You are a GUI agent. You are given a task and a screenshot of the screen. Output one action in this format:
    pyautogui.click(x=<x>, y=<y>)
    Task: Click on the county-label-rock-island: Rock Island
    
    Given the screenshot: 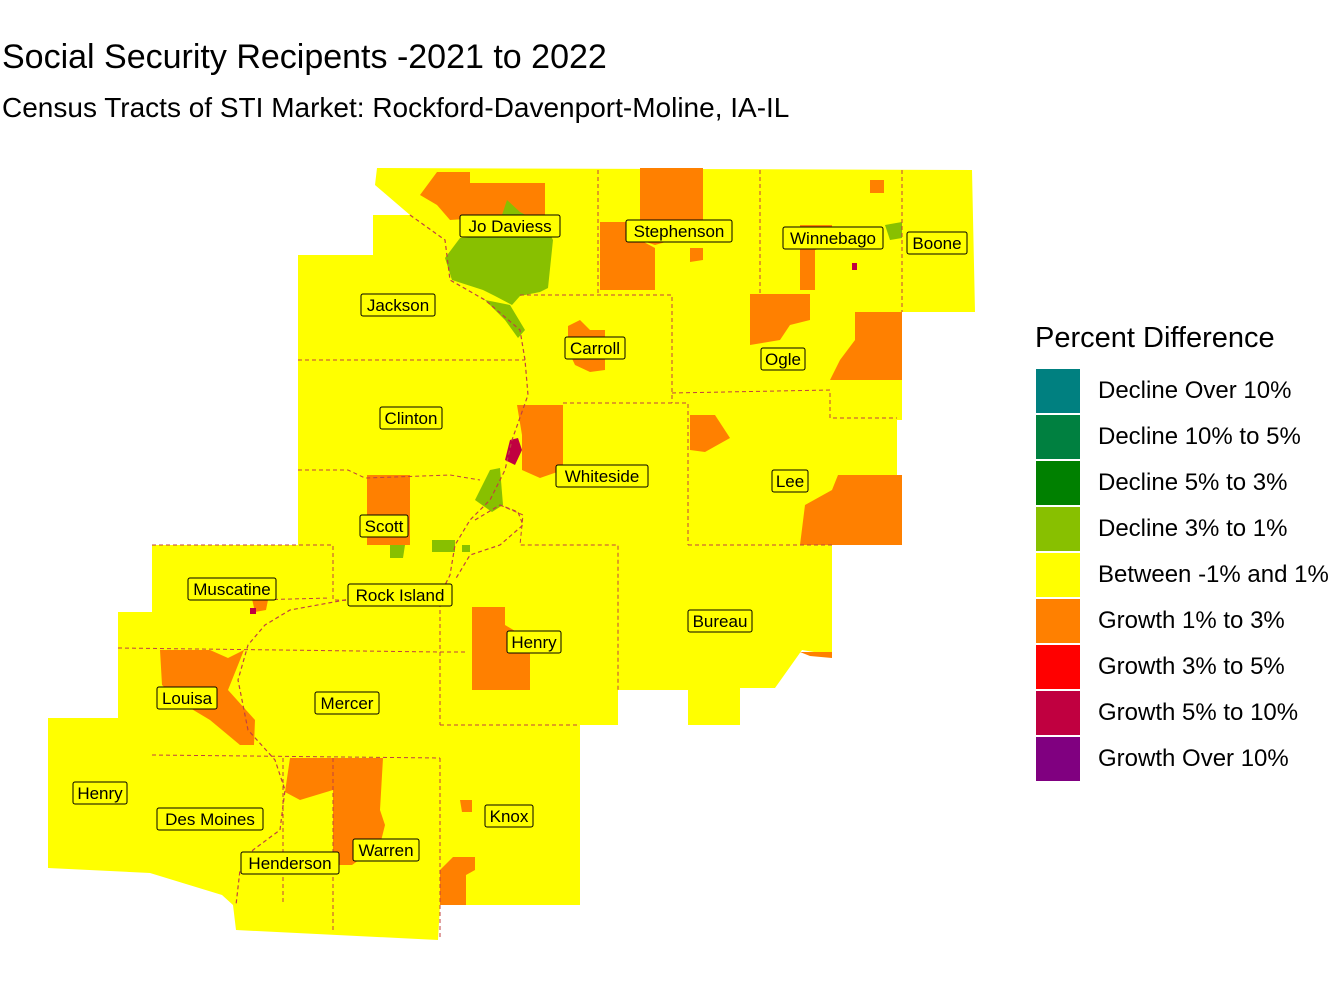 What is the action you would take?
    pyautogui.click(x=400, y=595)
    